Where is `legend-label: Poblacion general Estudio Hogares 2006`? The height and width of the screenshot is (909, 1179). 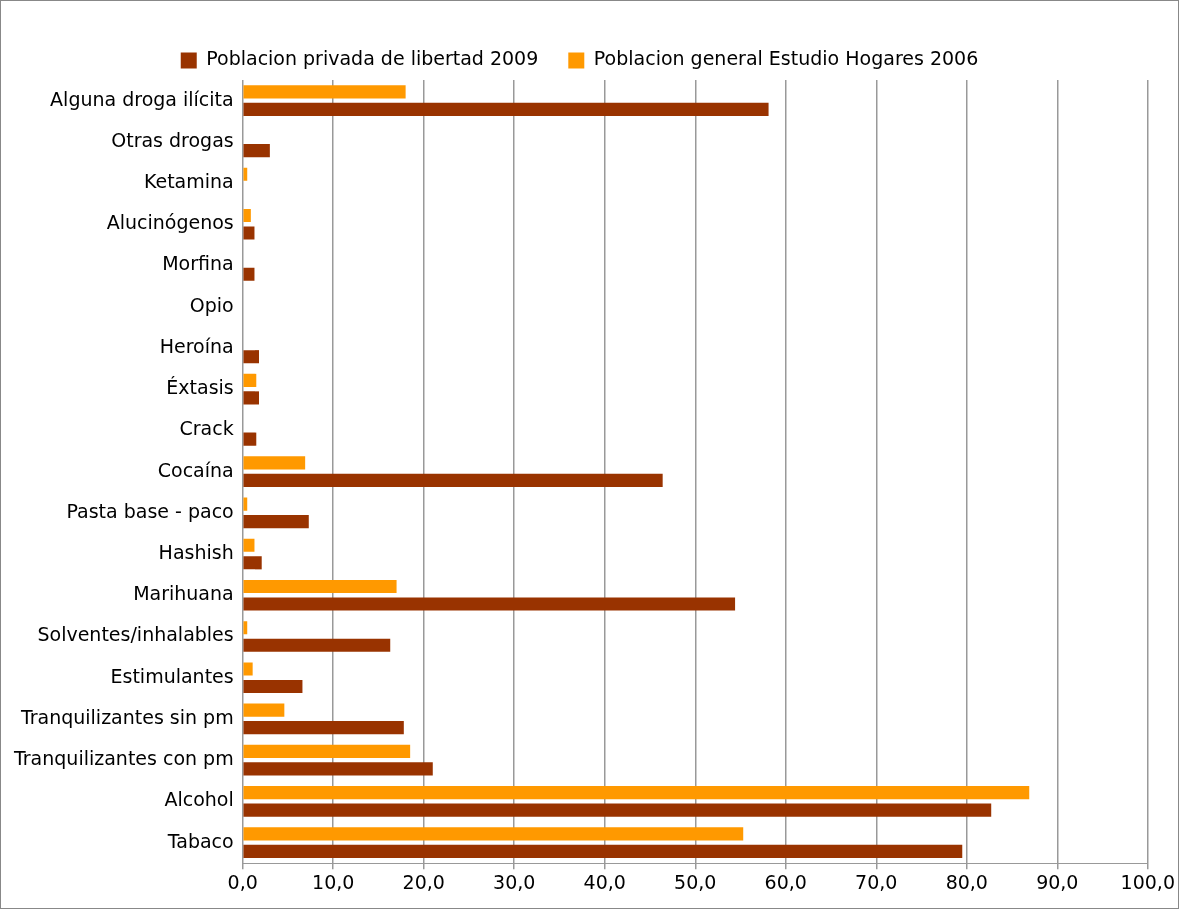 legend-label: Poblacion general Estudio Hogares 2006 is located at coordinates (786, 58).